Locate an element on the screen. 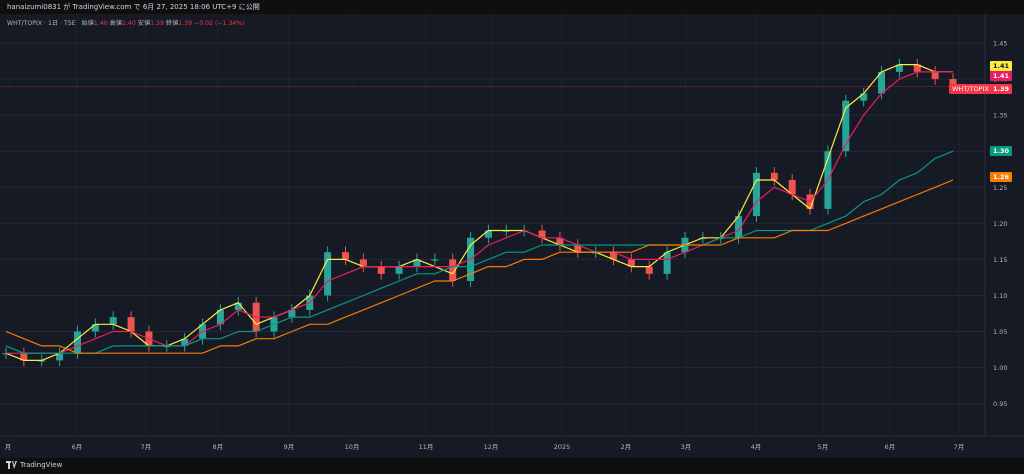 The height and width of the screenshot is (474, 1024). ma-pink-value: 1.41 is located at coordinates (1001, 76).